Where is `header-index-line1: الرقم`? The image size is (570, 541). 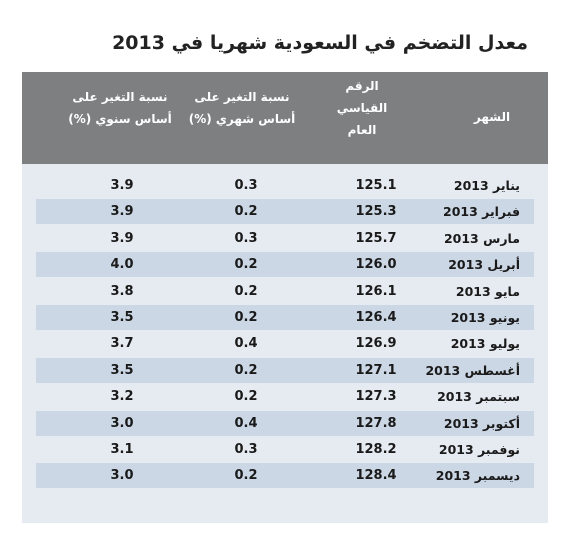 header-index-line1: الرقم is located at coordinates (362, 86).